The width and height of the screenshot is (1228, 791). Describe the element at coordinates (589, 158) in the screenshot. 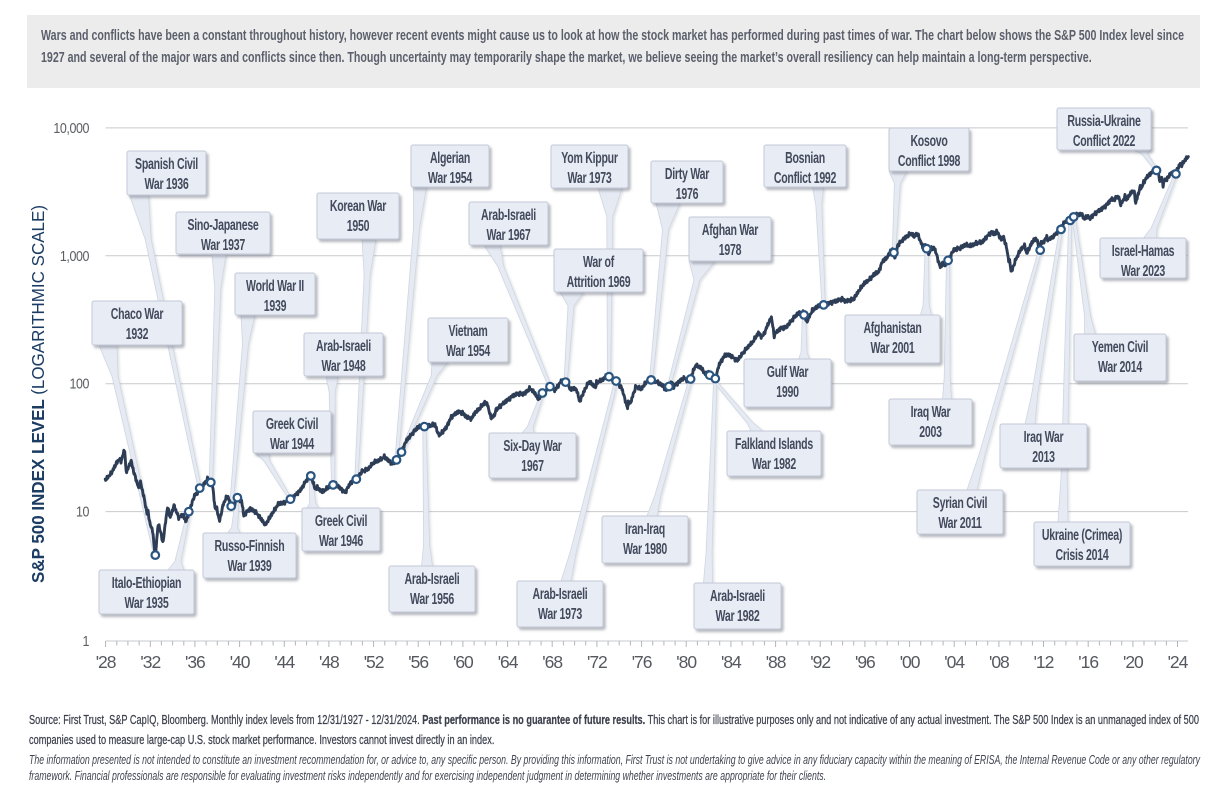

I see `svg-text: Yom Kippur` at that location.